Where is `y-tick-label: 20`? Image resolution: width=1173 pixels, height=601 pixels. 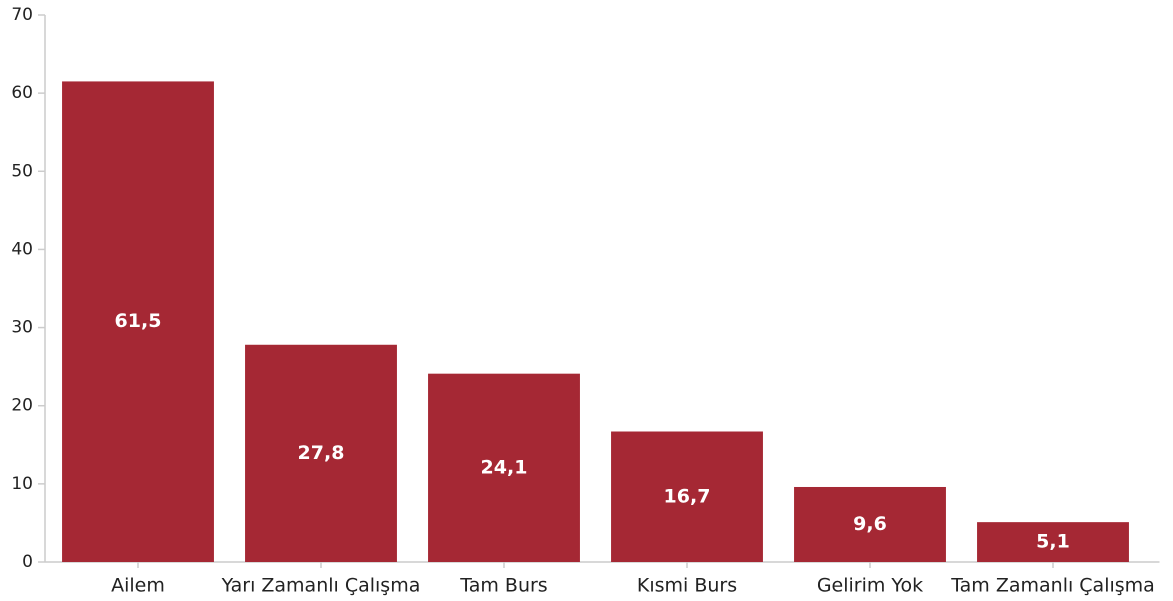 y-tick-label: 20 is located at coordinates (22, 406).